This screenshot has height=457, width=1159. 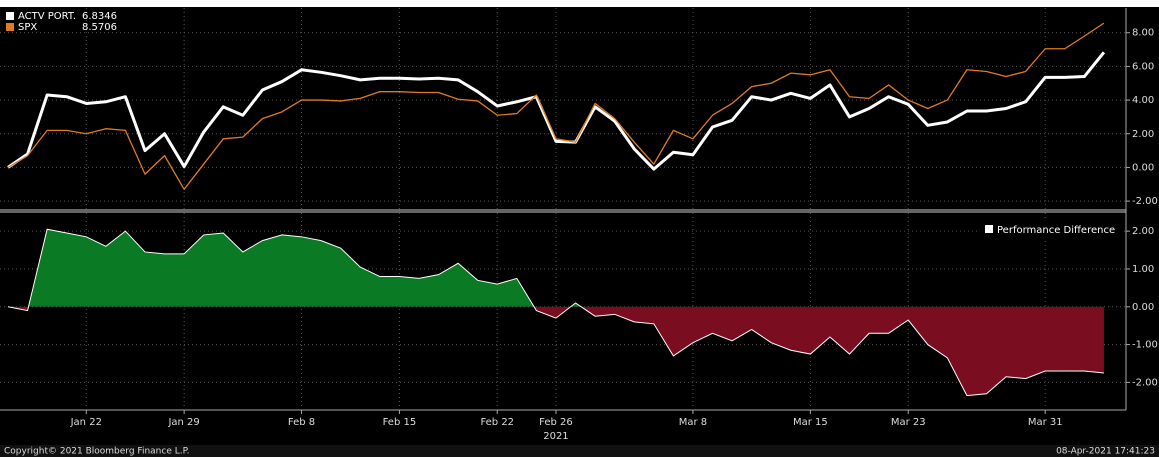 What do you see at coordinates (96, 452) in the screenshot?
I see `copyright: Copyright© 2021 Bloomberg Finance L.P.` at bounding box center [96, 452].